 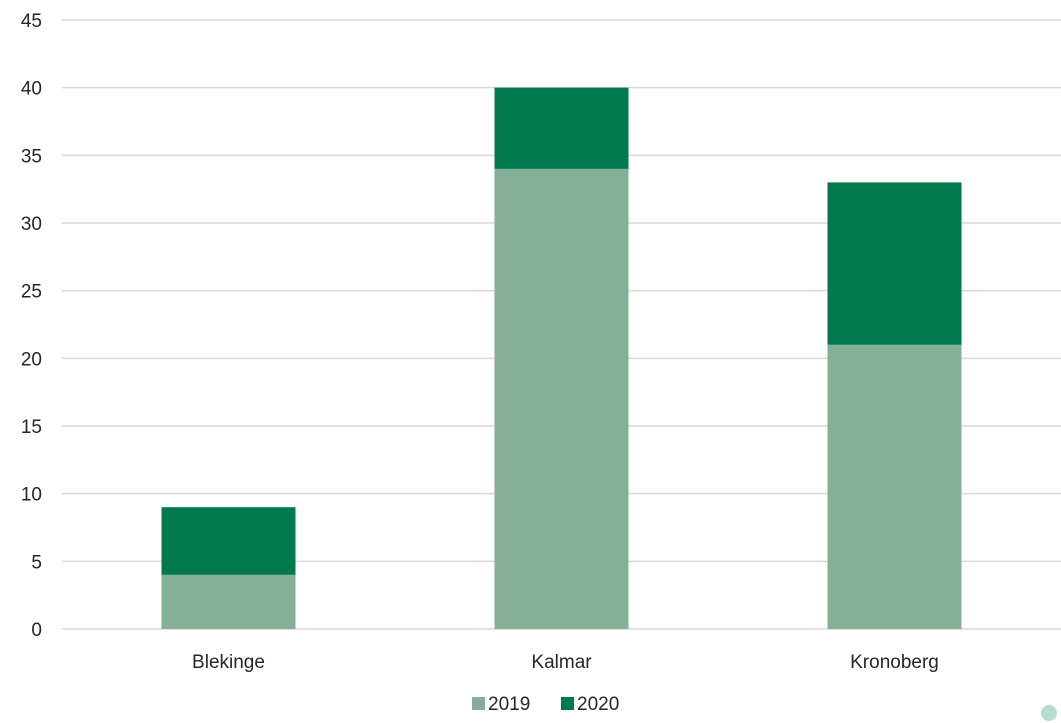 I want to click on x-category-label: Blekinge, so click(x=228, y=662).